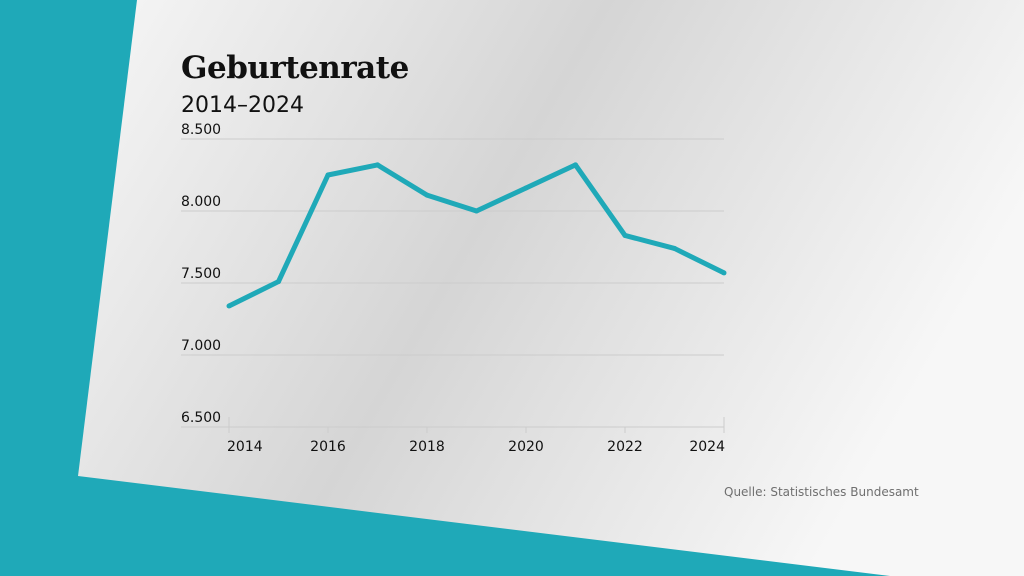 This screenshot has height=576, width=1024. Describe the element at coordinates (625, 447) in the screenshot. I see `x-tick-label: 2022` at that location.